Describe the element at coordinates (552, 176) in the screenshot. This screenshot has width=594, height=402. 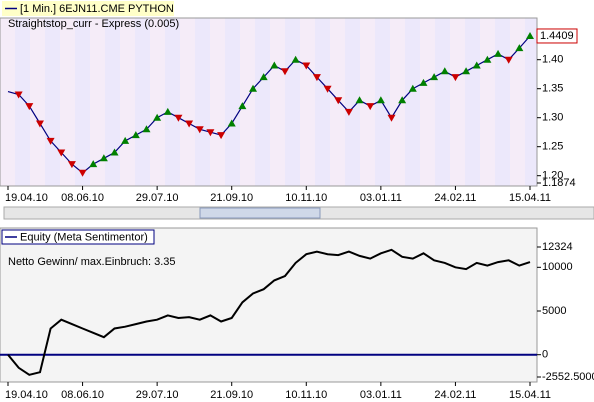
I see `y-tick-label: 1.20` at that location.